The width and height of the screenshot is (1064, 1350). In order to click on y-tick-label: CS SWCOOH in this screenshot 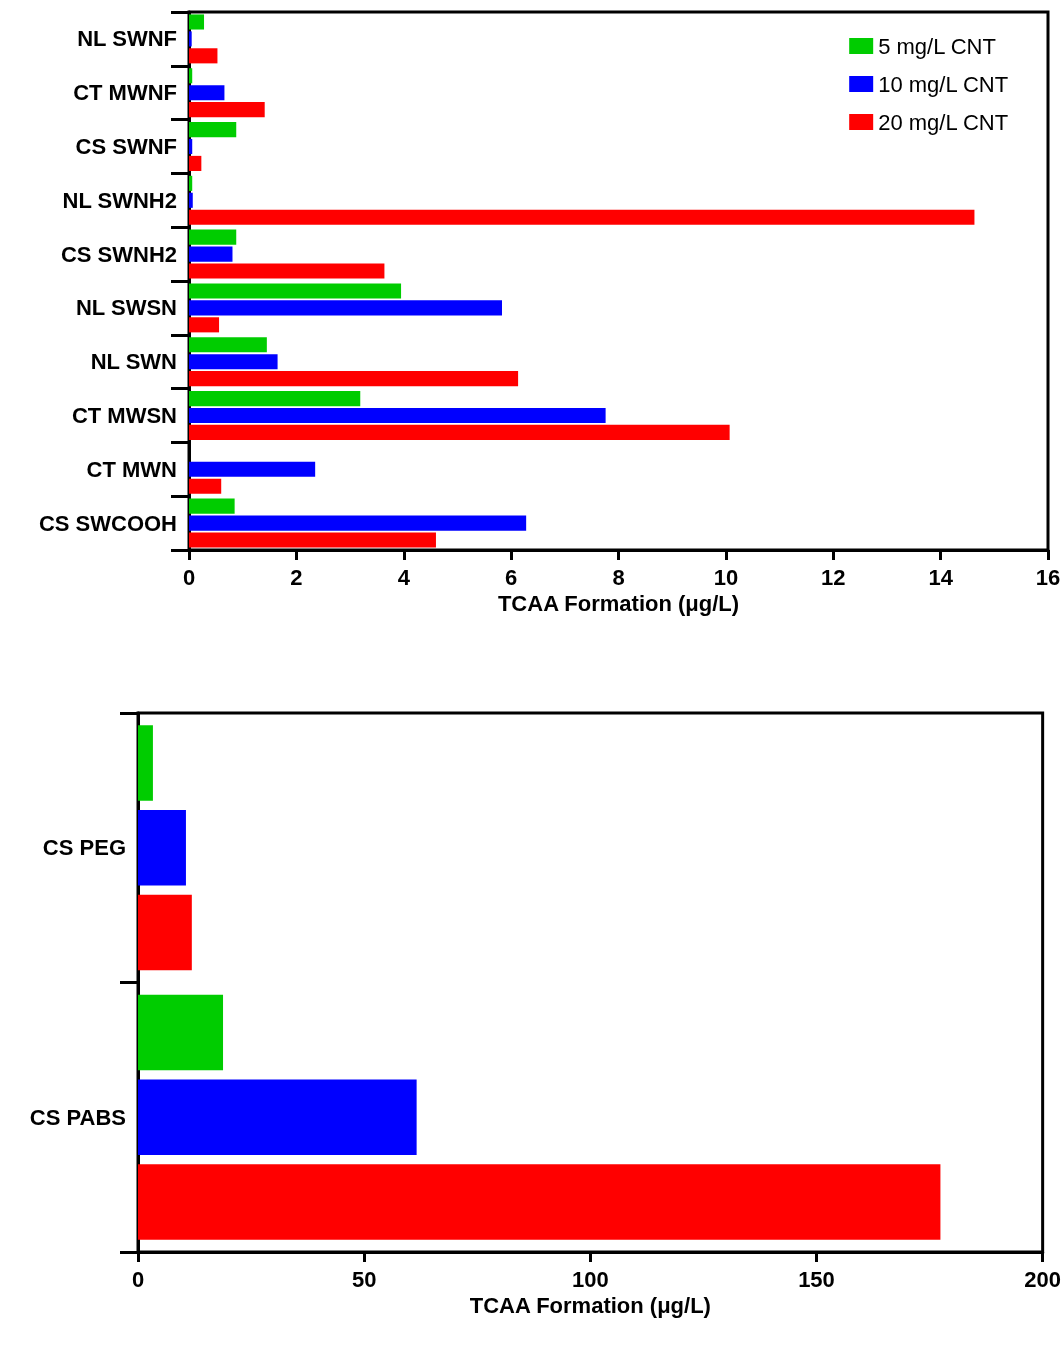, I will do `click(107, 523)`.